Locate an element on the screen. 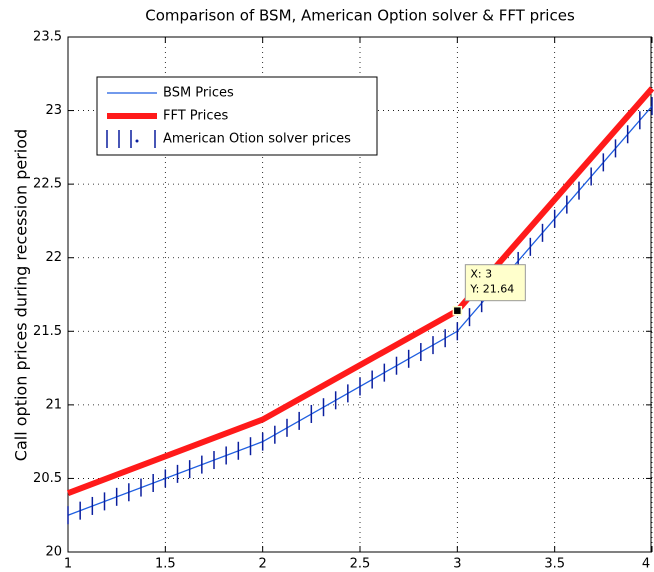 This screenshot has height=572, width=654. x-tick-label: 2.5 is located at coordinates (360, 564).